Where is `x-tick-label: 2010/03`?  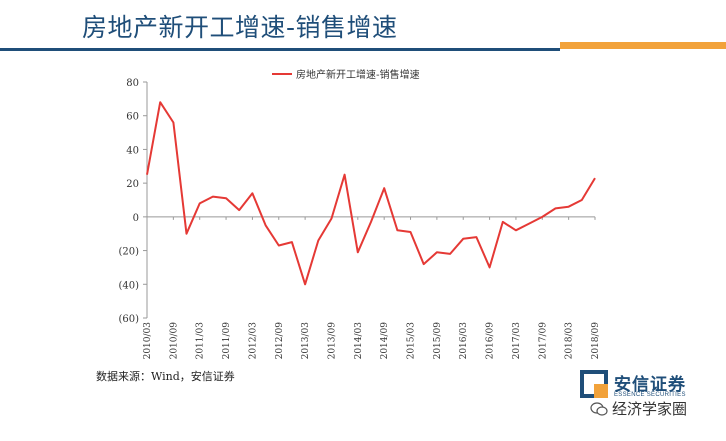 x-tick-label: 2010/03 is located at coordinates (148, 341).